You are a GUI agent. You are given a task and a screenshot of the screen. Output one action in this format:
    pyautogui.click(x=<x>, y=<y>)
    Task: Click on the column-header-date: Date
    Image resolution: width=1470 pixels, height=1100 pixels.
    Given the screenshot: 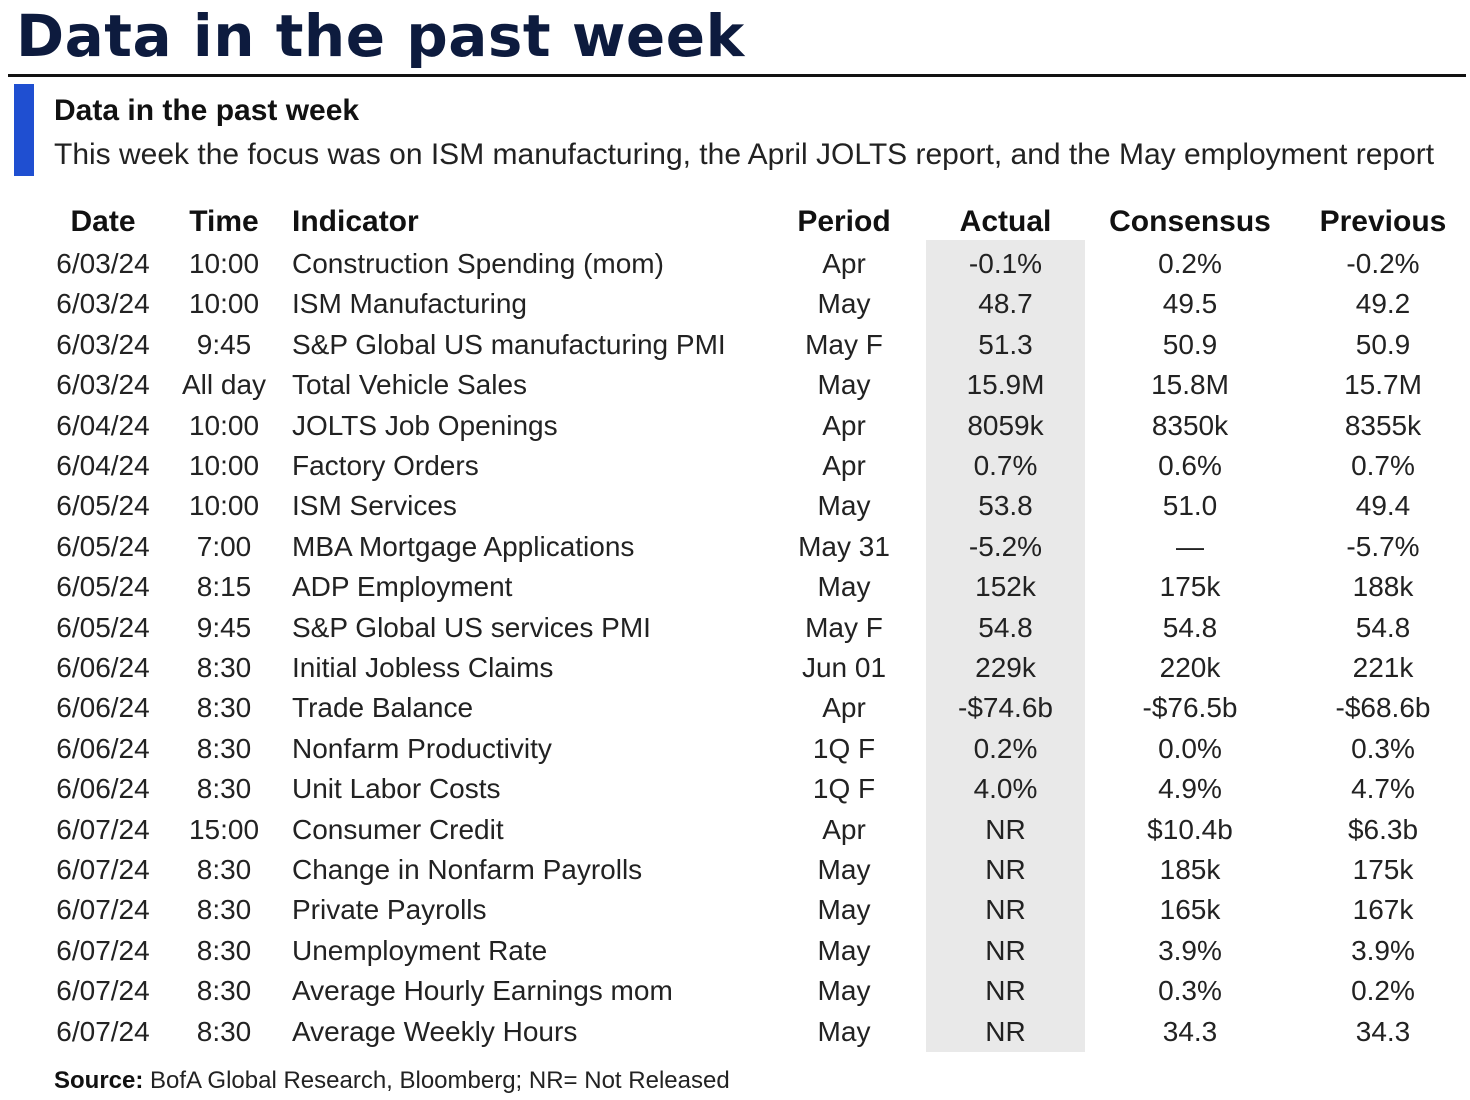 What is the action you would take?
    pyautogui.click(x=103, y=221)
    